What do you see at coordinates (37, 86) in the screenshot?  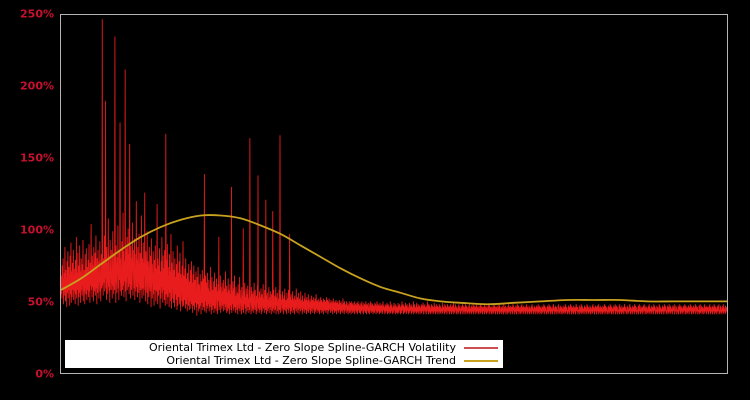 I see `y-tick-label: 200%` at bounding box center [37, 86].